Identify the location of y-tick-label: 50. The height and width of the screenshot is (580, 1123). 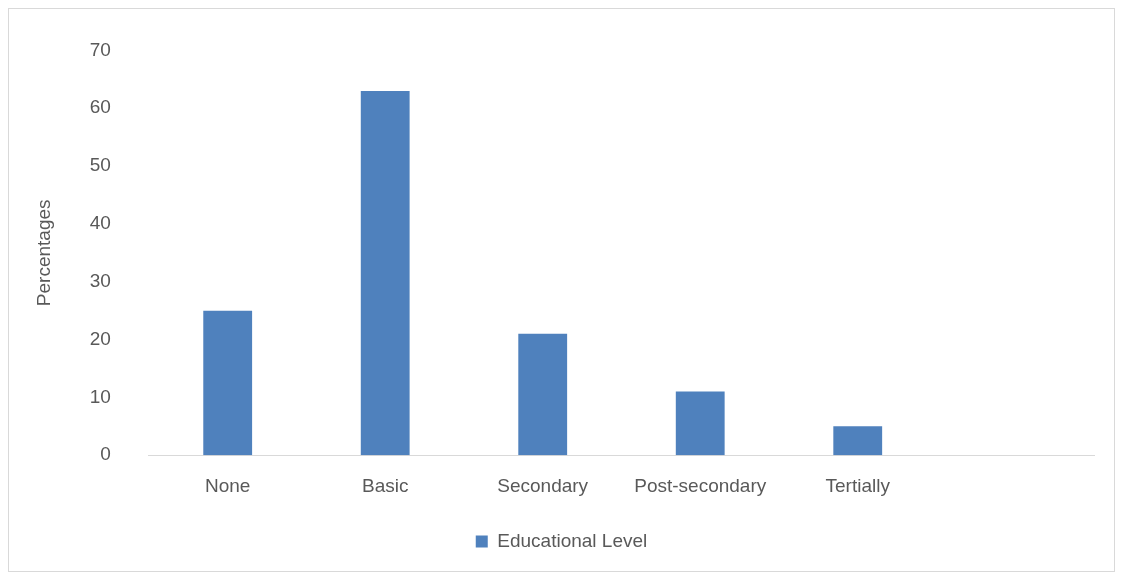
(100, 165).